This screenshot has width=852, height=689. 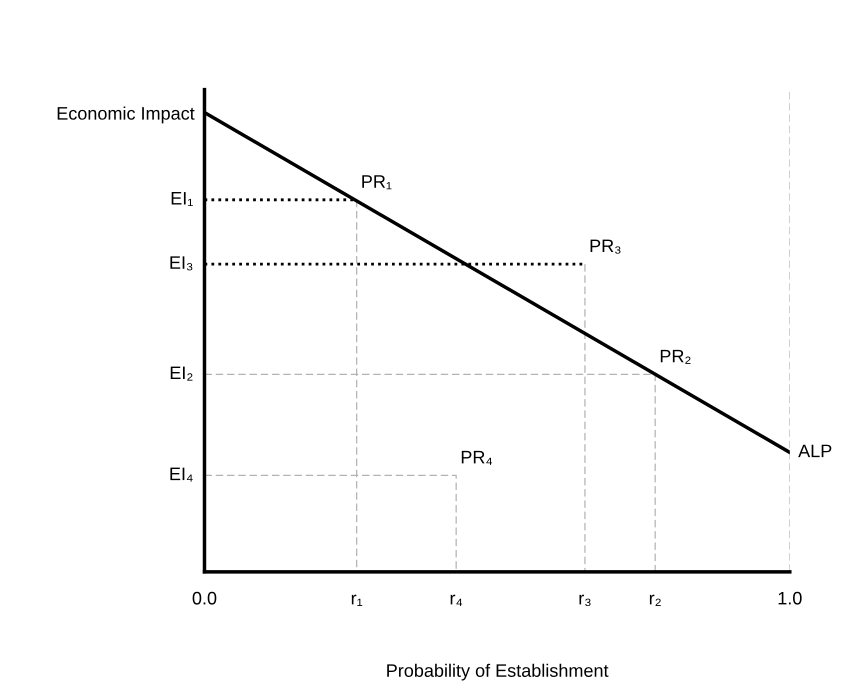 What do you see at coordinates (655, 600) in the screenshot?
I see `x-tick-label: r₂` at bounding box center [655, 600].